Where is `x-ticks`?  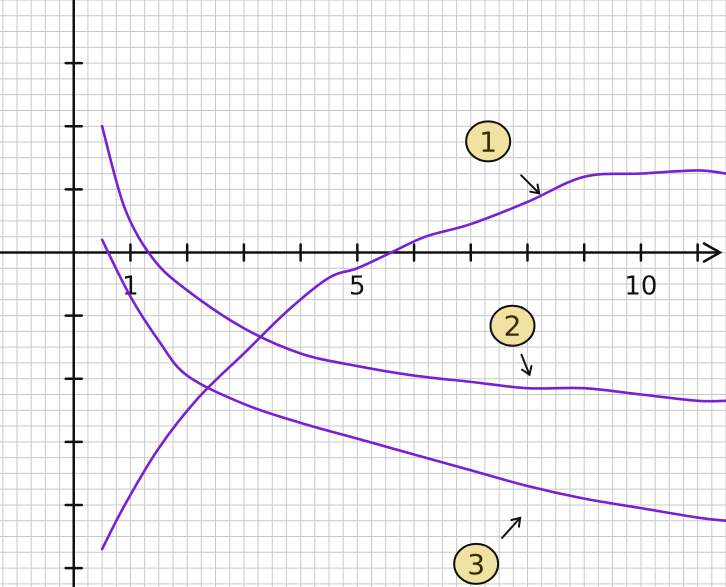
x-ticks is located at coordinates (414, 252).